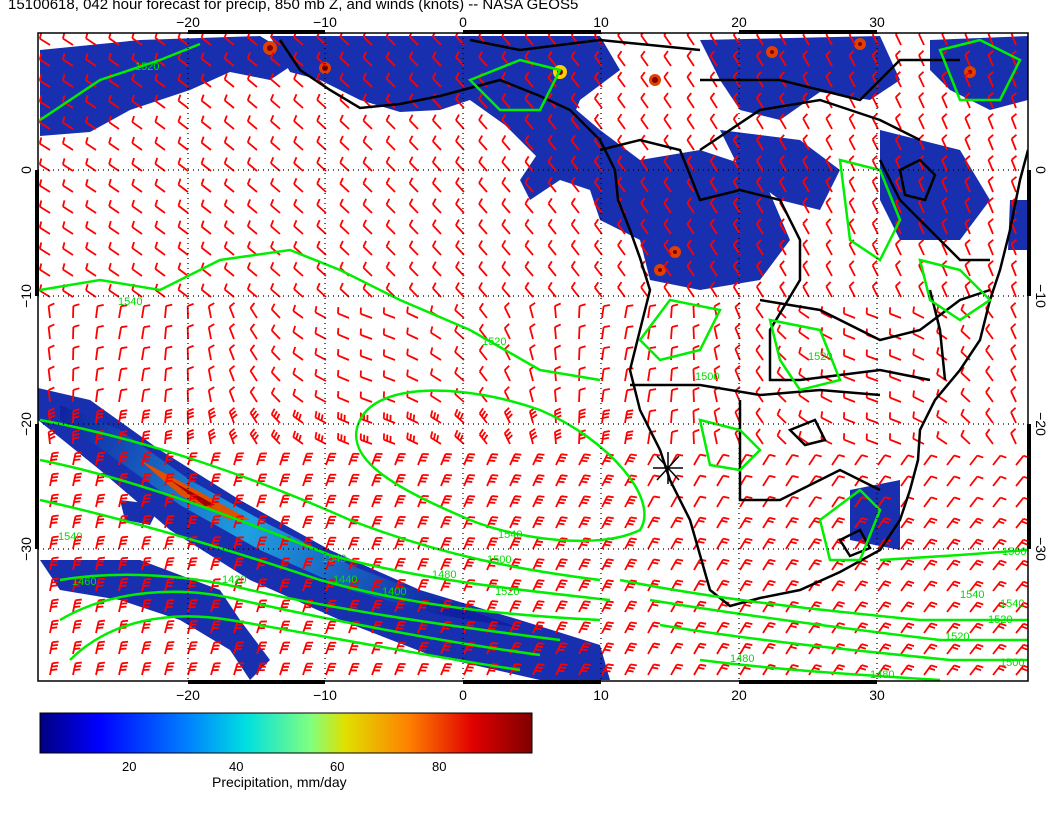 The width and height of the screenshot is (1056, 816). I want to click on longitude-labels-bottom: −20 −10 0 10 20 30, so click(530, 695).